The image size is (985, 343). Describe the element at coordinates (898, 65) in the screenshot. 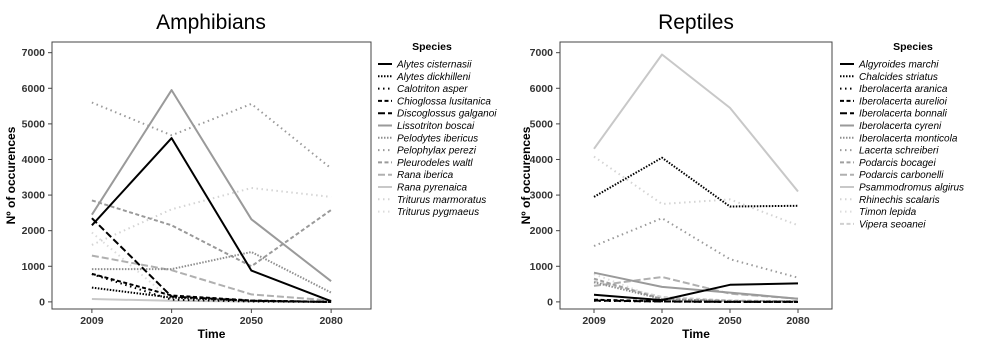

I see `legend-label: Algyroides marchi` at that location.